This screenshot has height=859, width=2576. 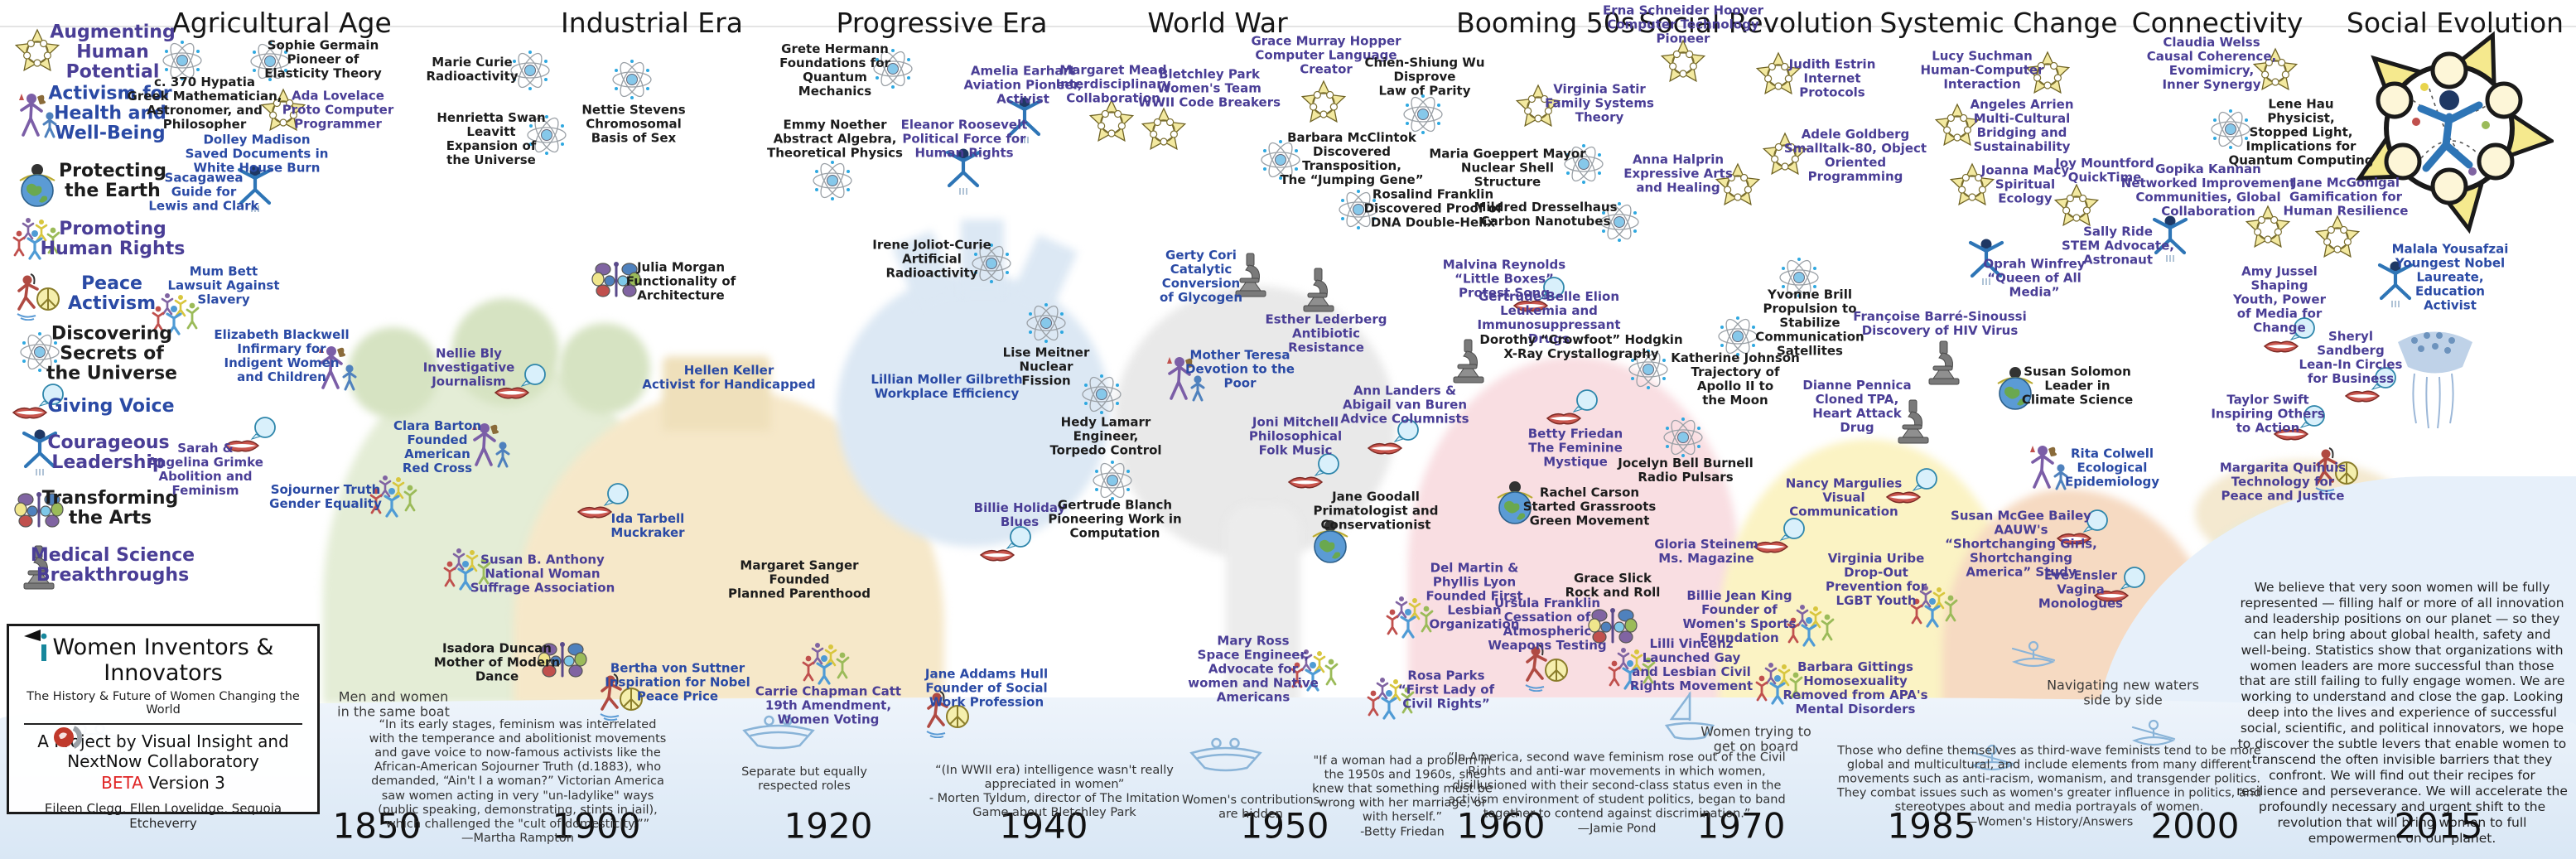 What do you see at coordinates (2078, 386) in the screenshot?
I see `label-susan-solomon: Susan Solomon Leader in Climate Science` at bounding box center [2078, 386].